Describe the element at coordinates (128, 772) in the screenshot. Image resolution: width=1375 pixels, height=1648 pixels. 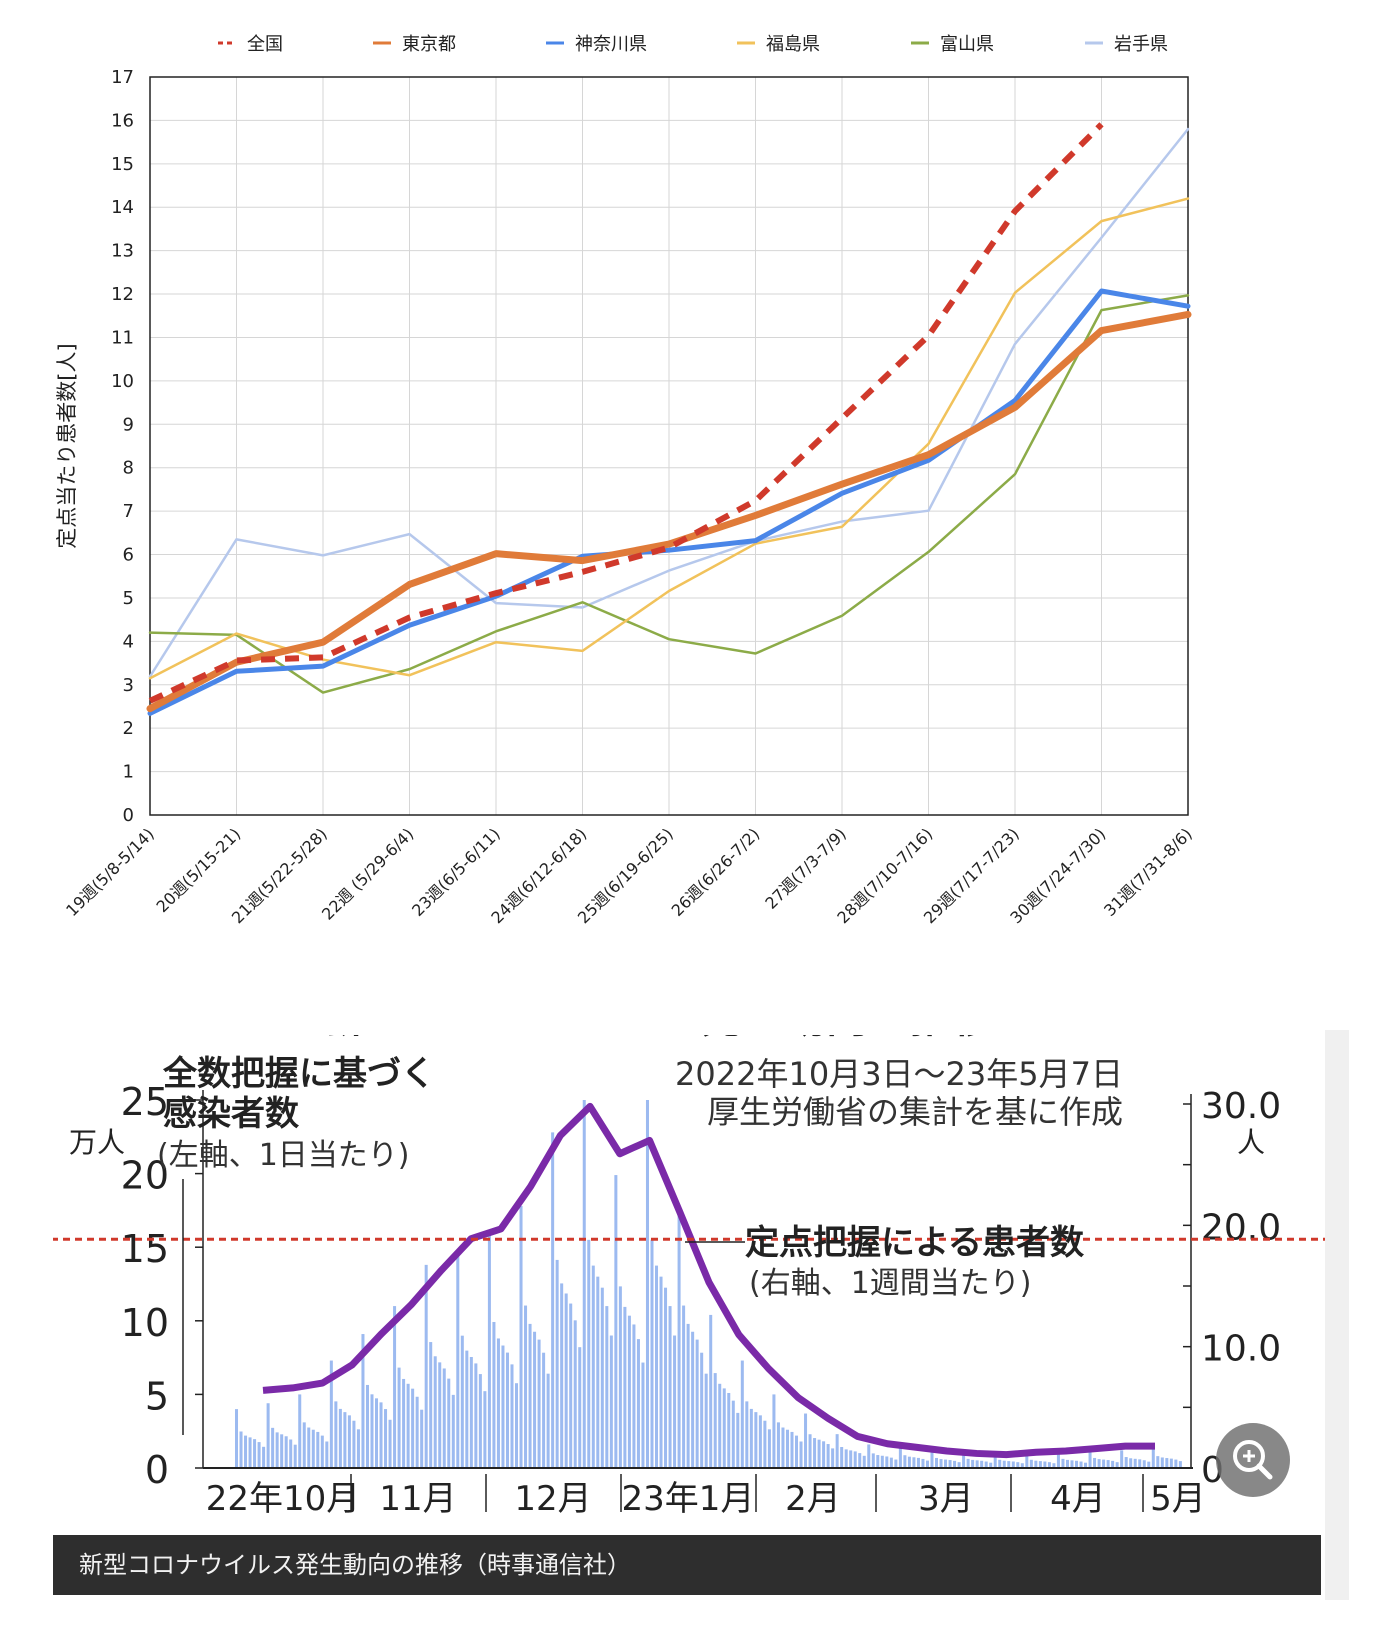
I see `y-tick-label: 1` at that location.